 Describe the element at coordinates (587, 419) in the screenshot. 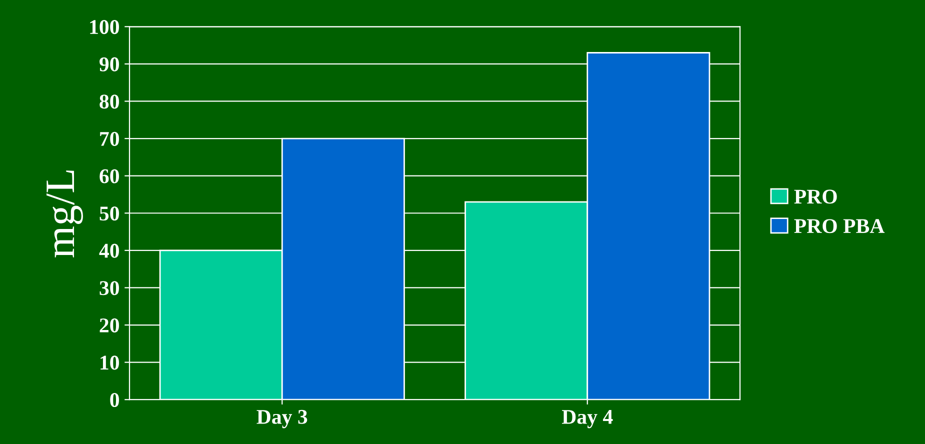

I see `x-tick-label: Day 4` at that location.